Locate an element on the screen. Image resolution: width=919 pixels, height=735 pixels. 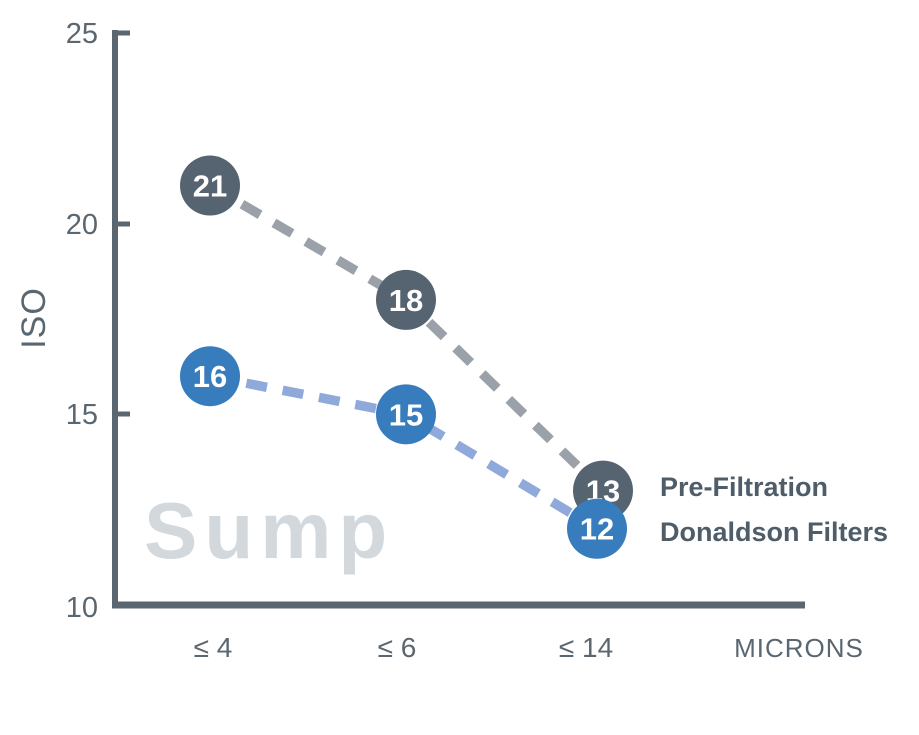
data-point-label: 15 is located at coordinates (406, 414).